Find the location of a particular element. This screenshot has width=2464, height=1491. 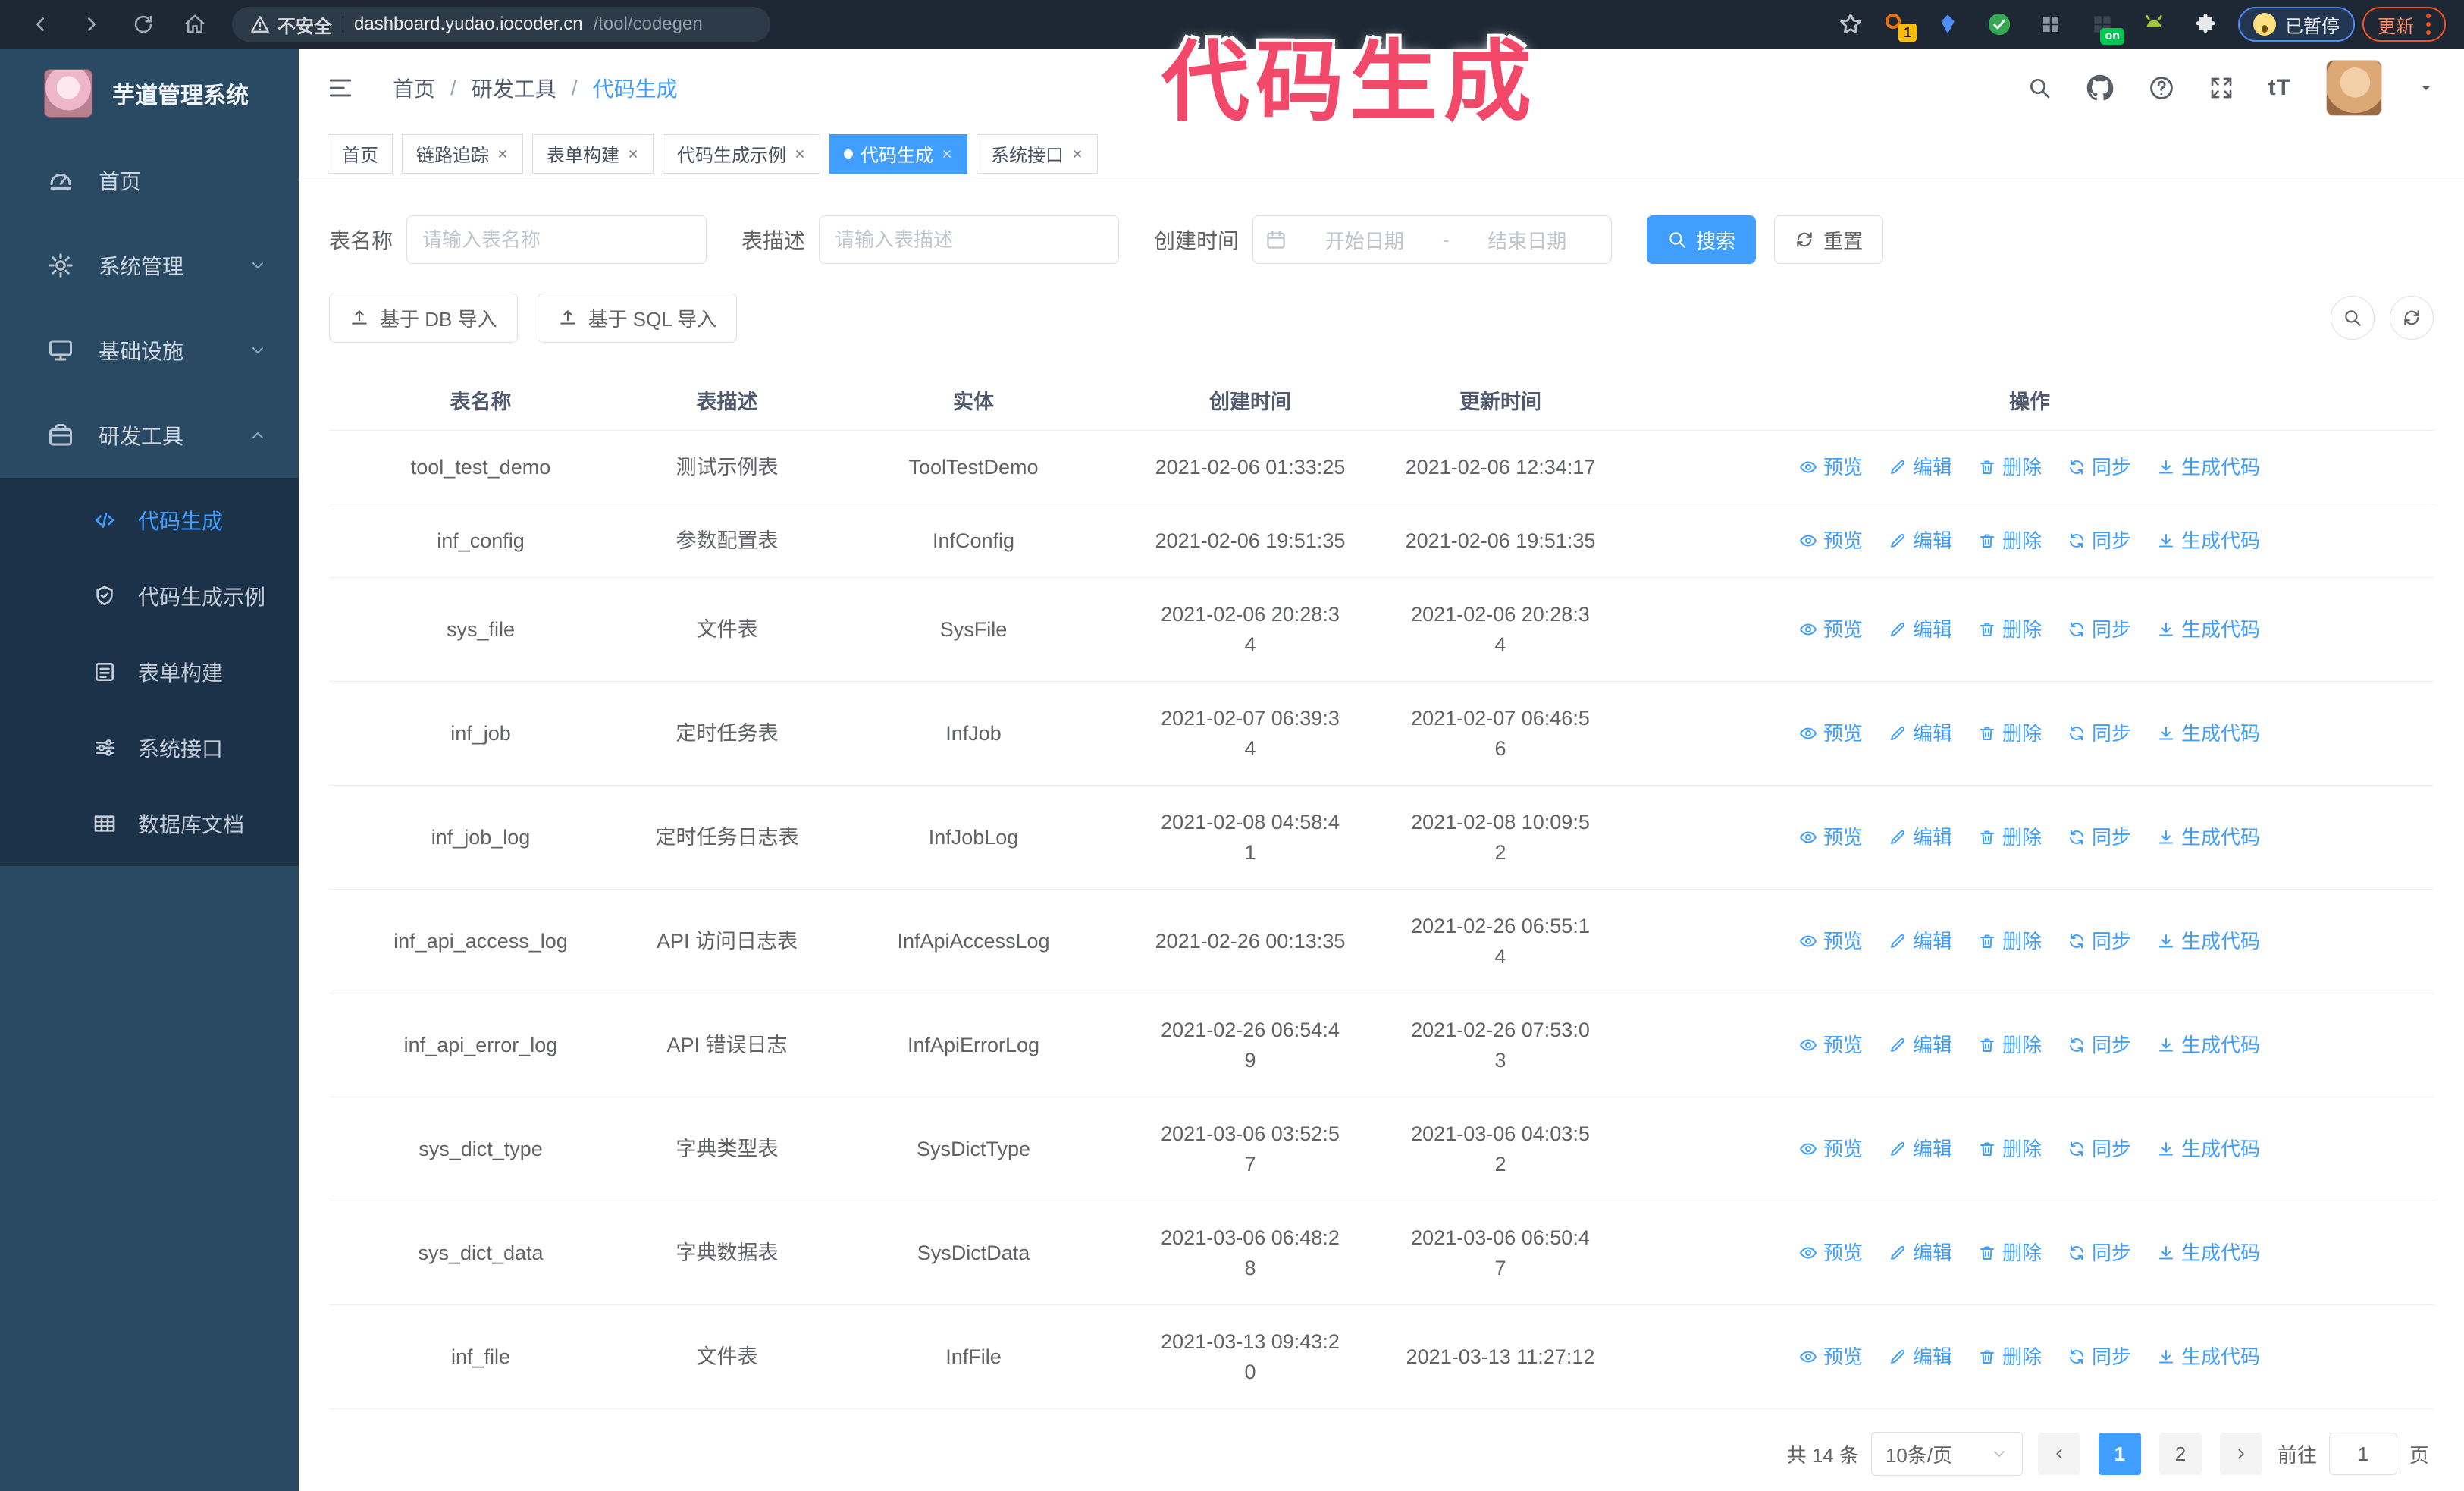

browser-menu-icon is located at coordinates (2428, 24).